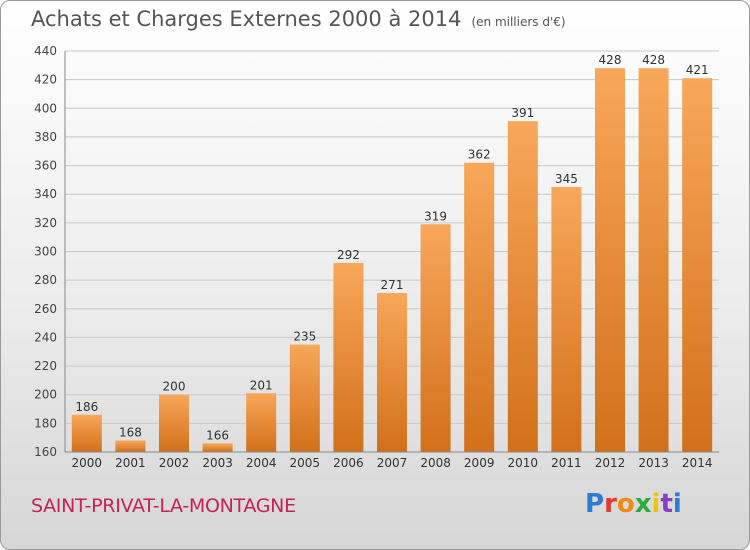  I want to click on chart-unit: (en milliers d'€), so click(518, 22).